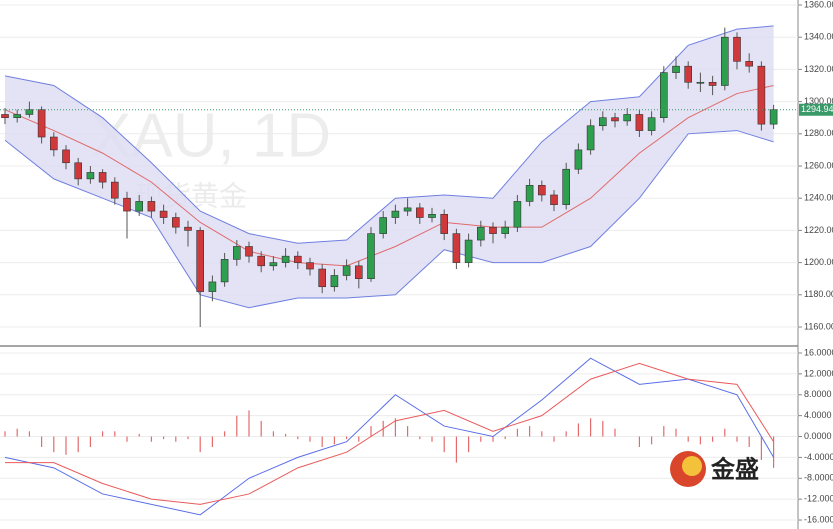  I want to click on y-tick-label: 1180.00, so click(818, 294).